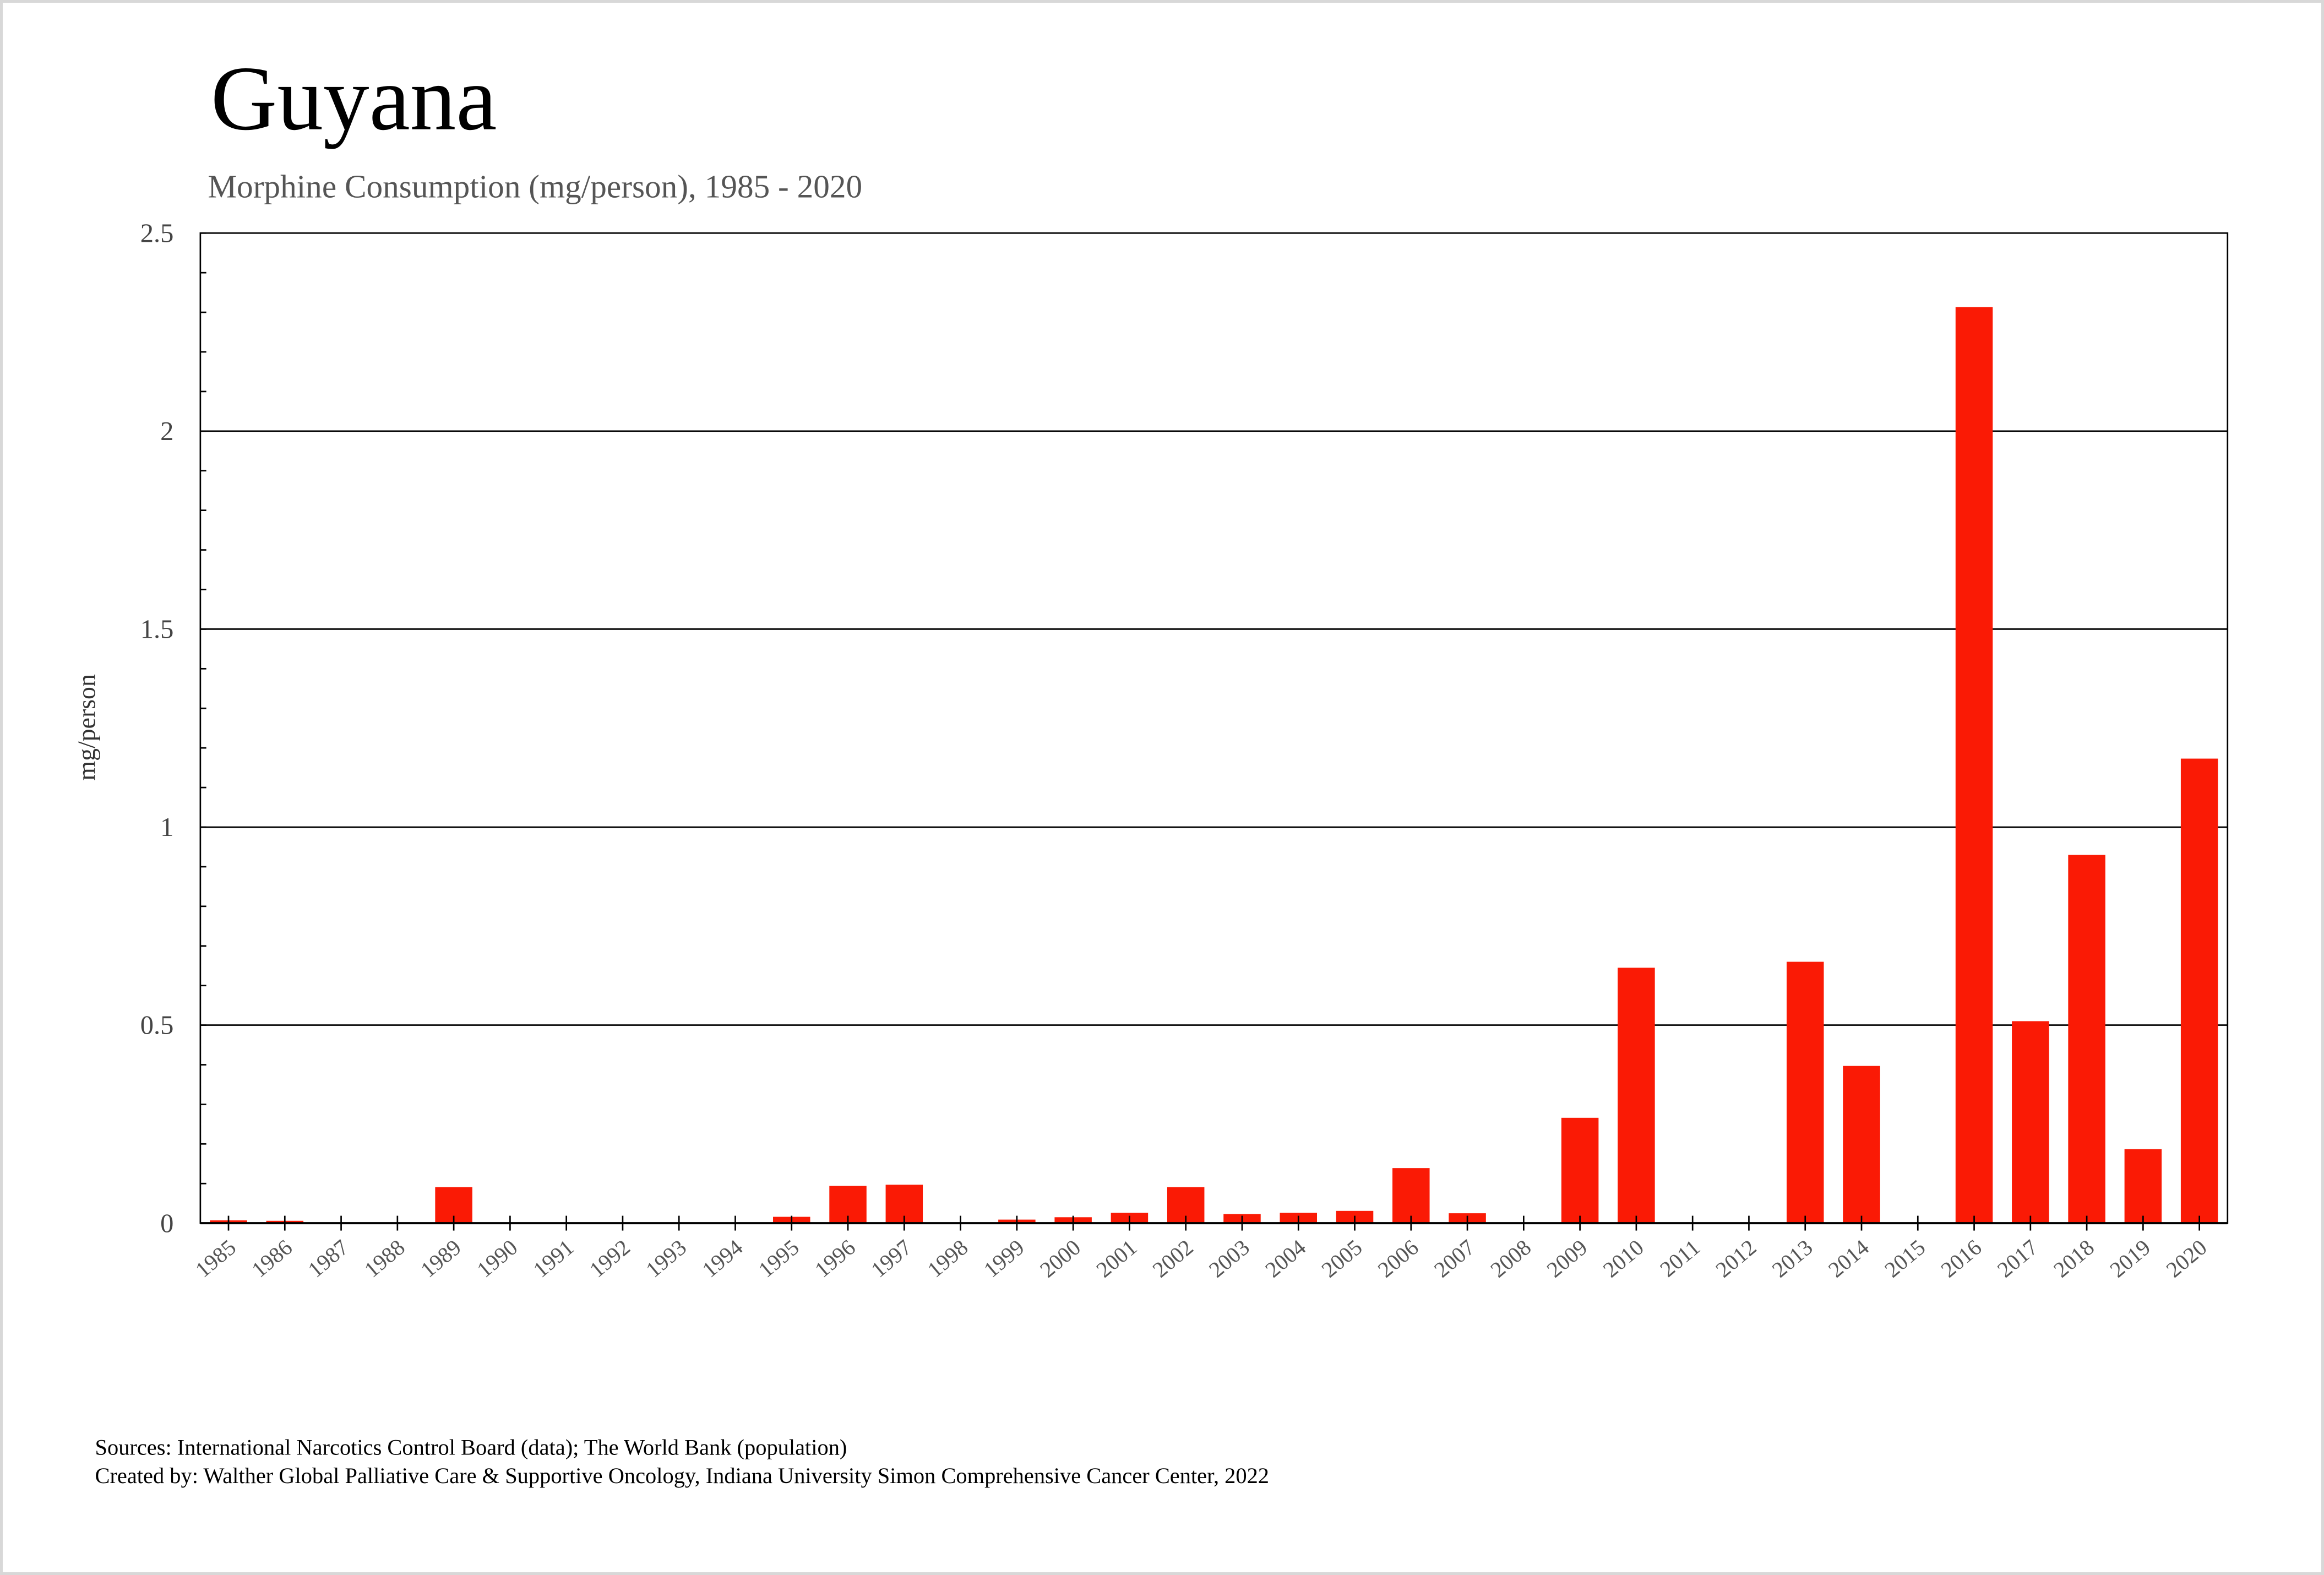 The image size is (2324, 1575). I want to click on x-tick-label: 1991, so click(554, 1258).